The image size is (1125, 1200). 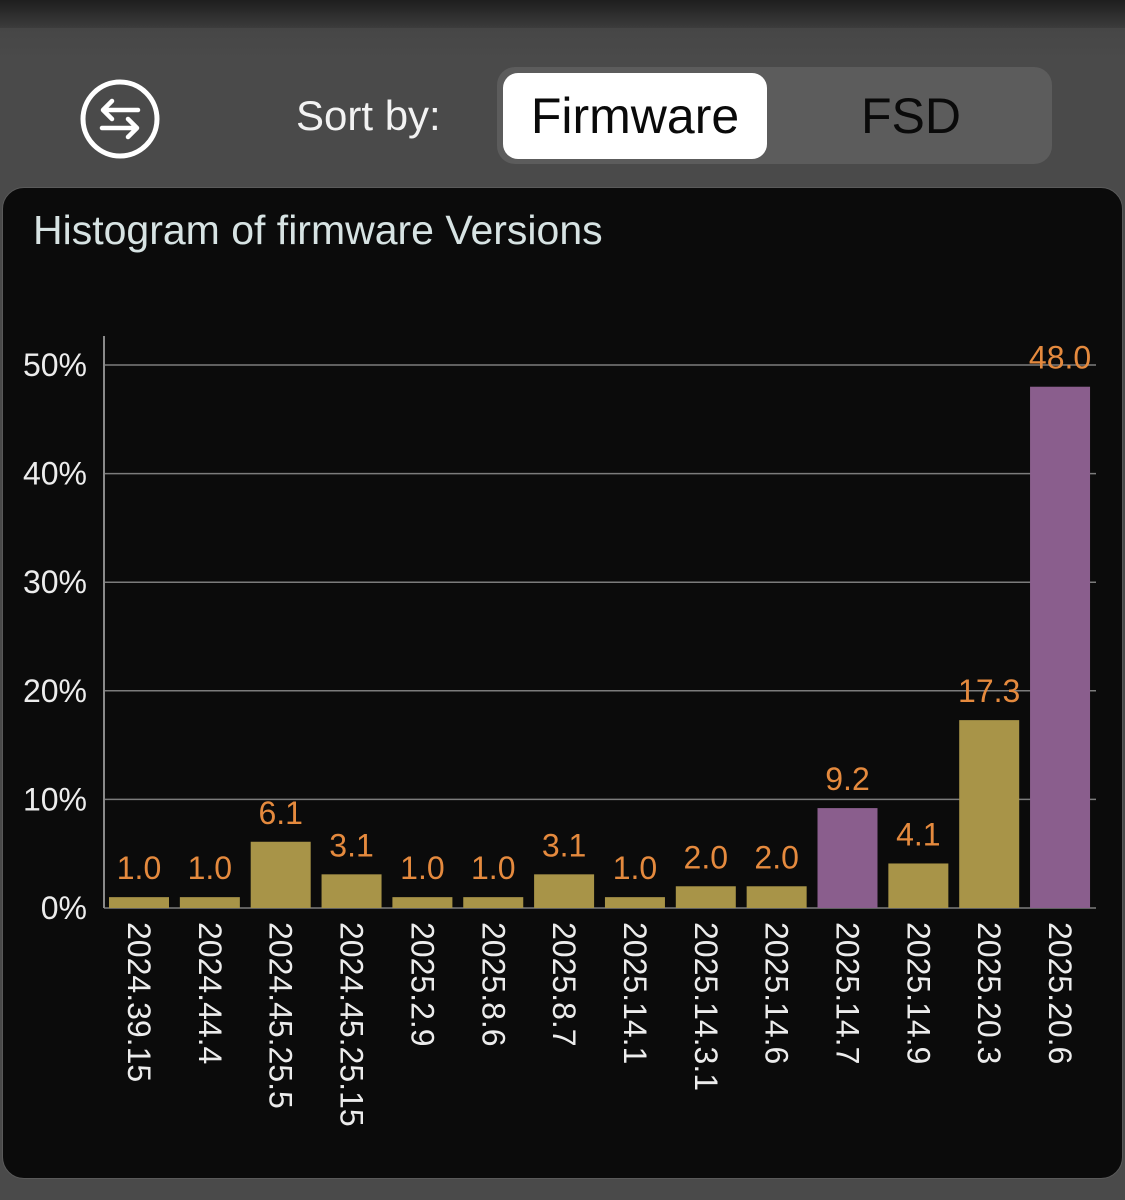 What do you see at coordinates (318, 230) in the screenshot?
I see `chart-title: Histogram of firmware Versions` at bounding box center [318, 230].